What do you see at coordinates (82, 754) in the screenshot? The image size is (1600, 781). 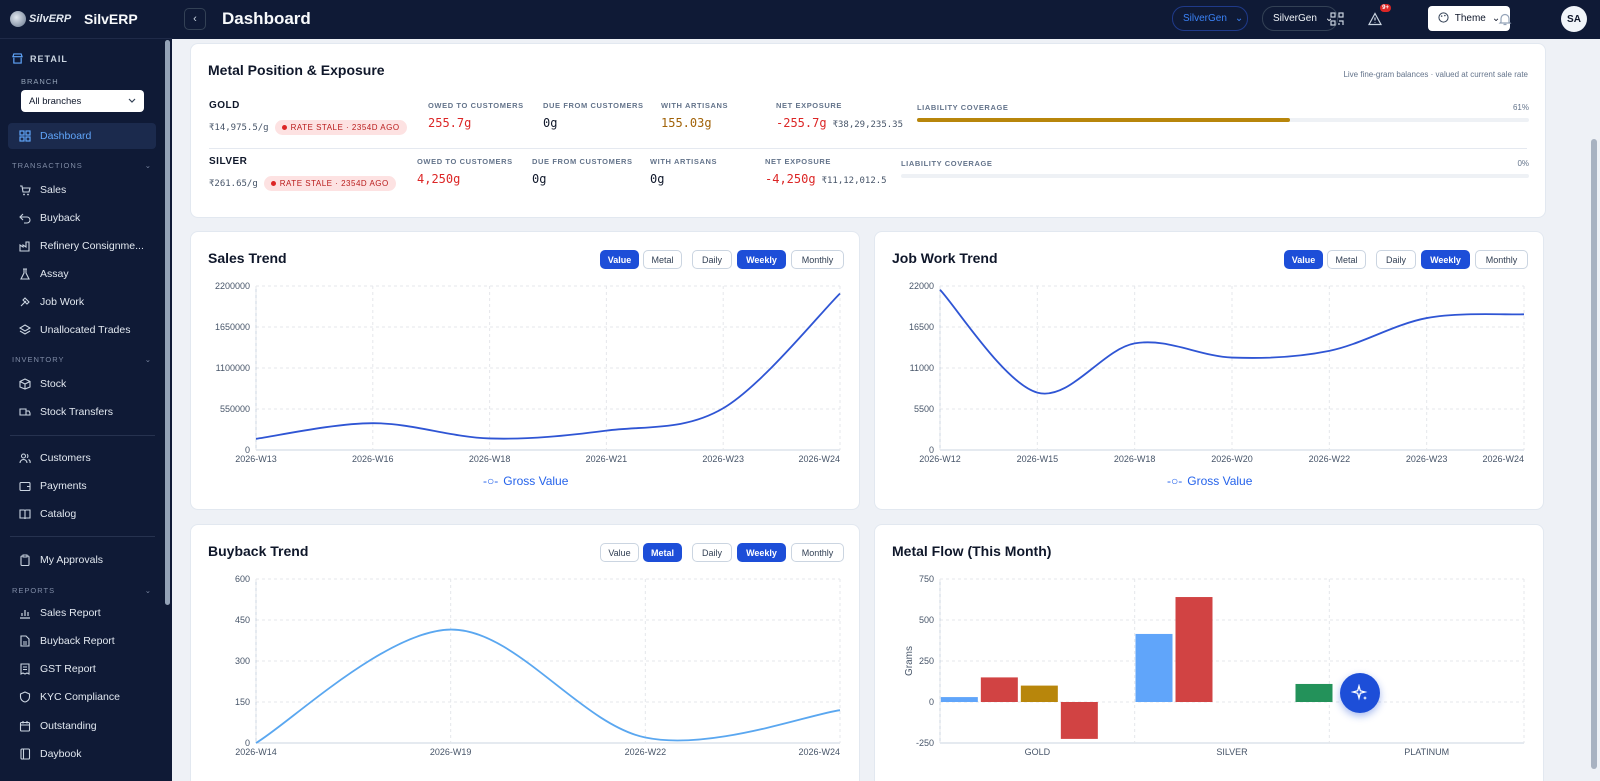 I see `sidebar-item-daybook: Daybook` at bounding box center [82, 754].